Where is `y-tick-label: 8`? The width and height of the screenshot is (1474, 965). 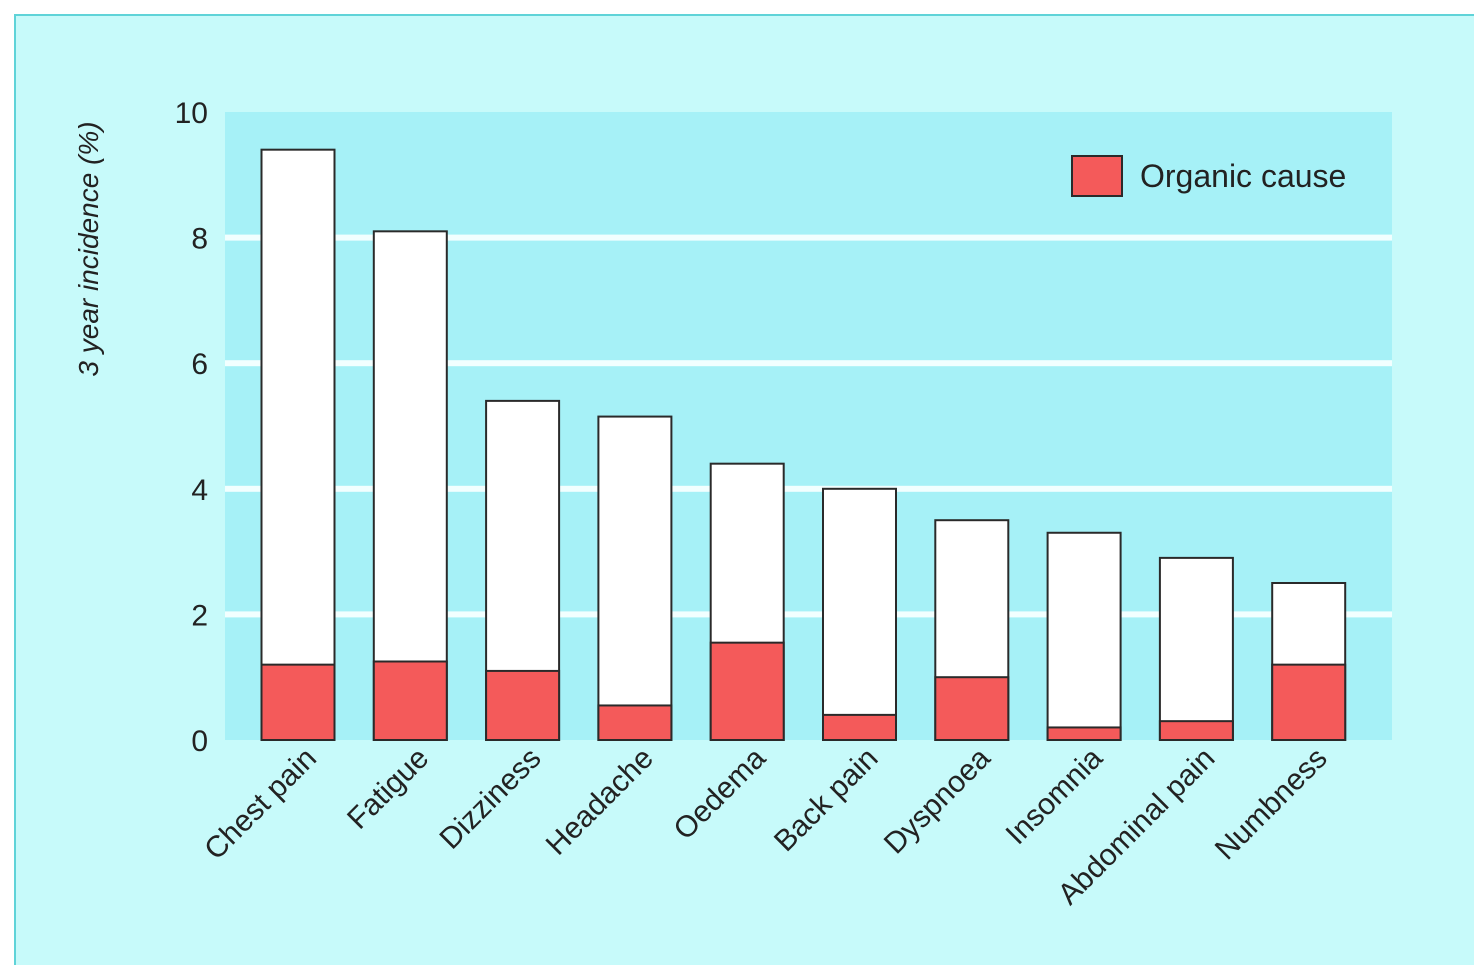 y-tick-label: 8 is located at coordinates (199, 239).